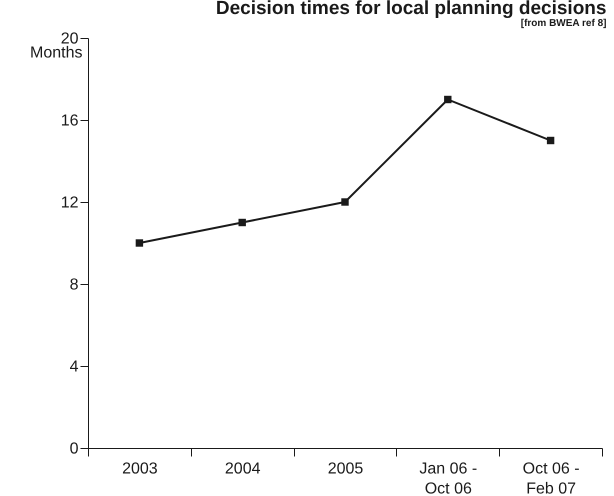 Image resolution: width=614 pixels, height=496 pixels. I want to click on chart-subtitle: [from BWEA ref 8], so click(563, 23).